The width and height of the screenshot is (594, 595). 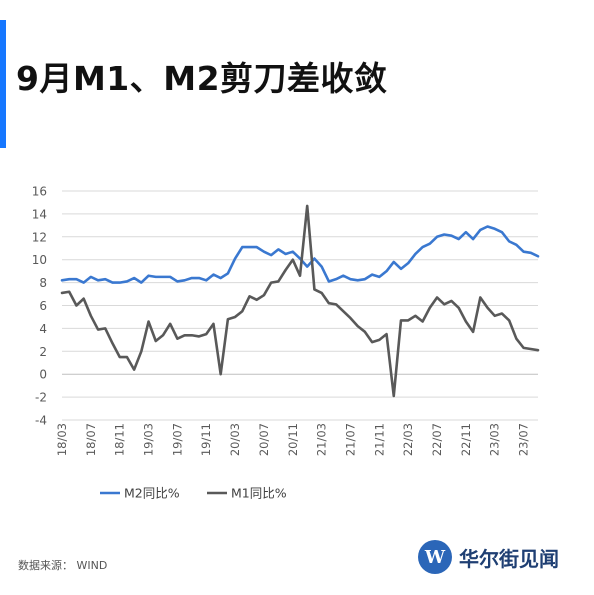 I want to click on wallstreetcn-logo-icon: W, so click(x=435, y=557).